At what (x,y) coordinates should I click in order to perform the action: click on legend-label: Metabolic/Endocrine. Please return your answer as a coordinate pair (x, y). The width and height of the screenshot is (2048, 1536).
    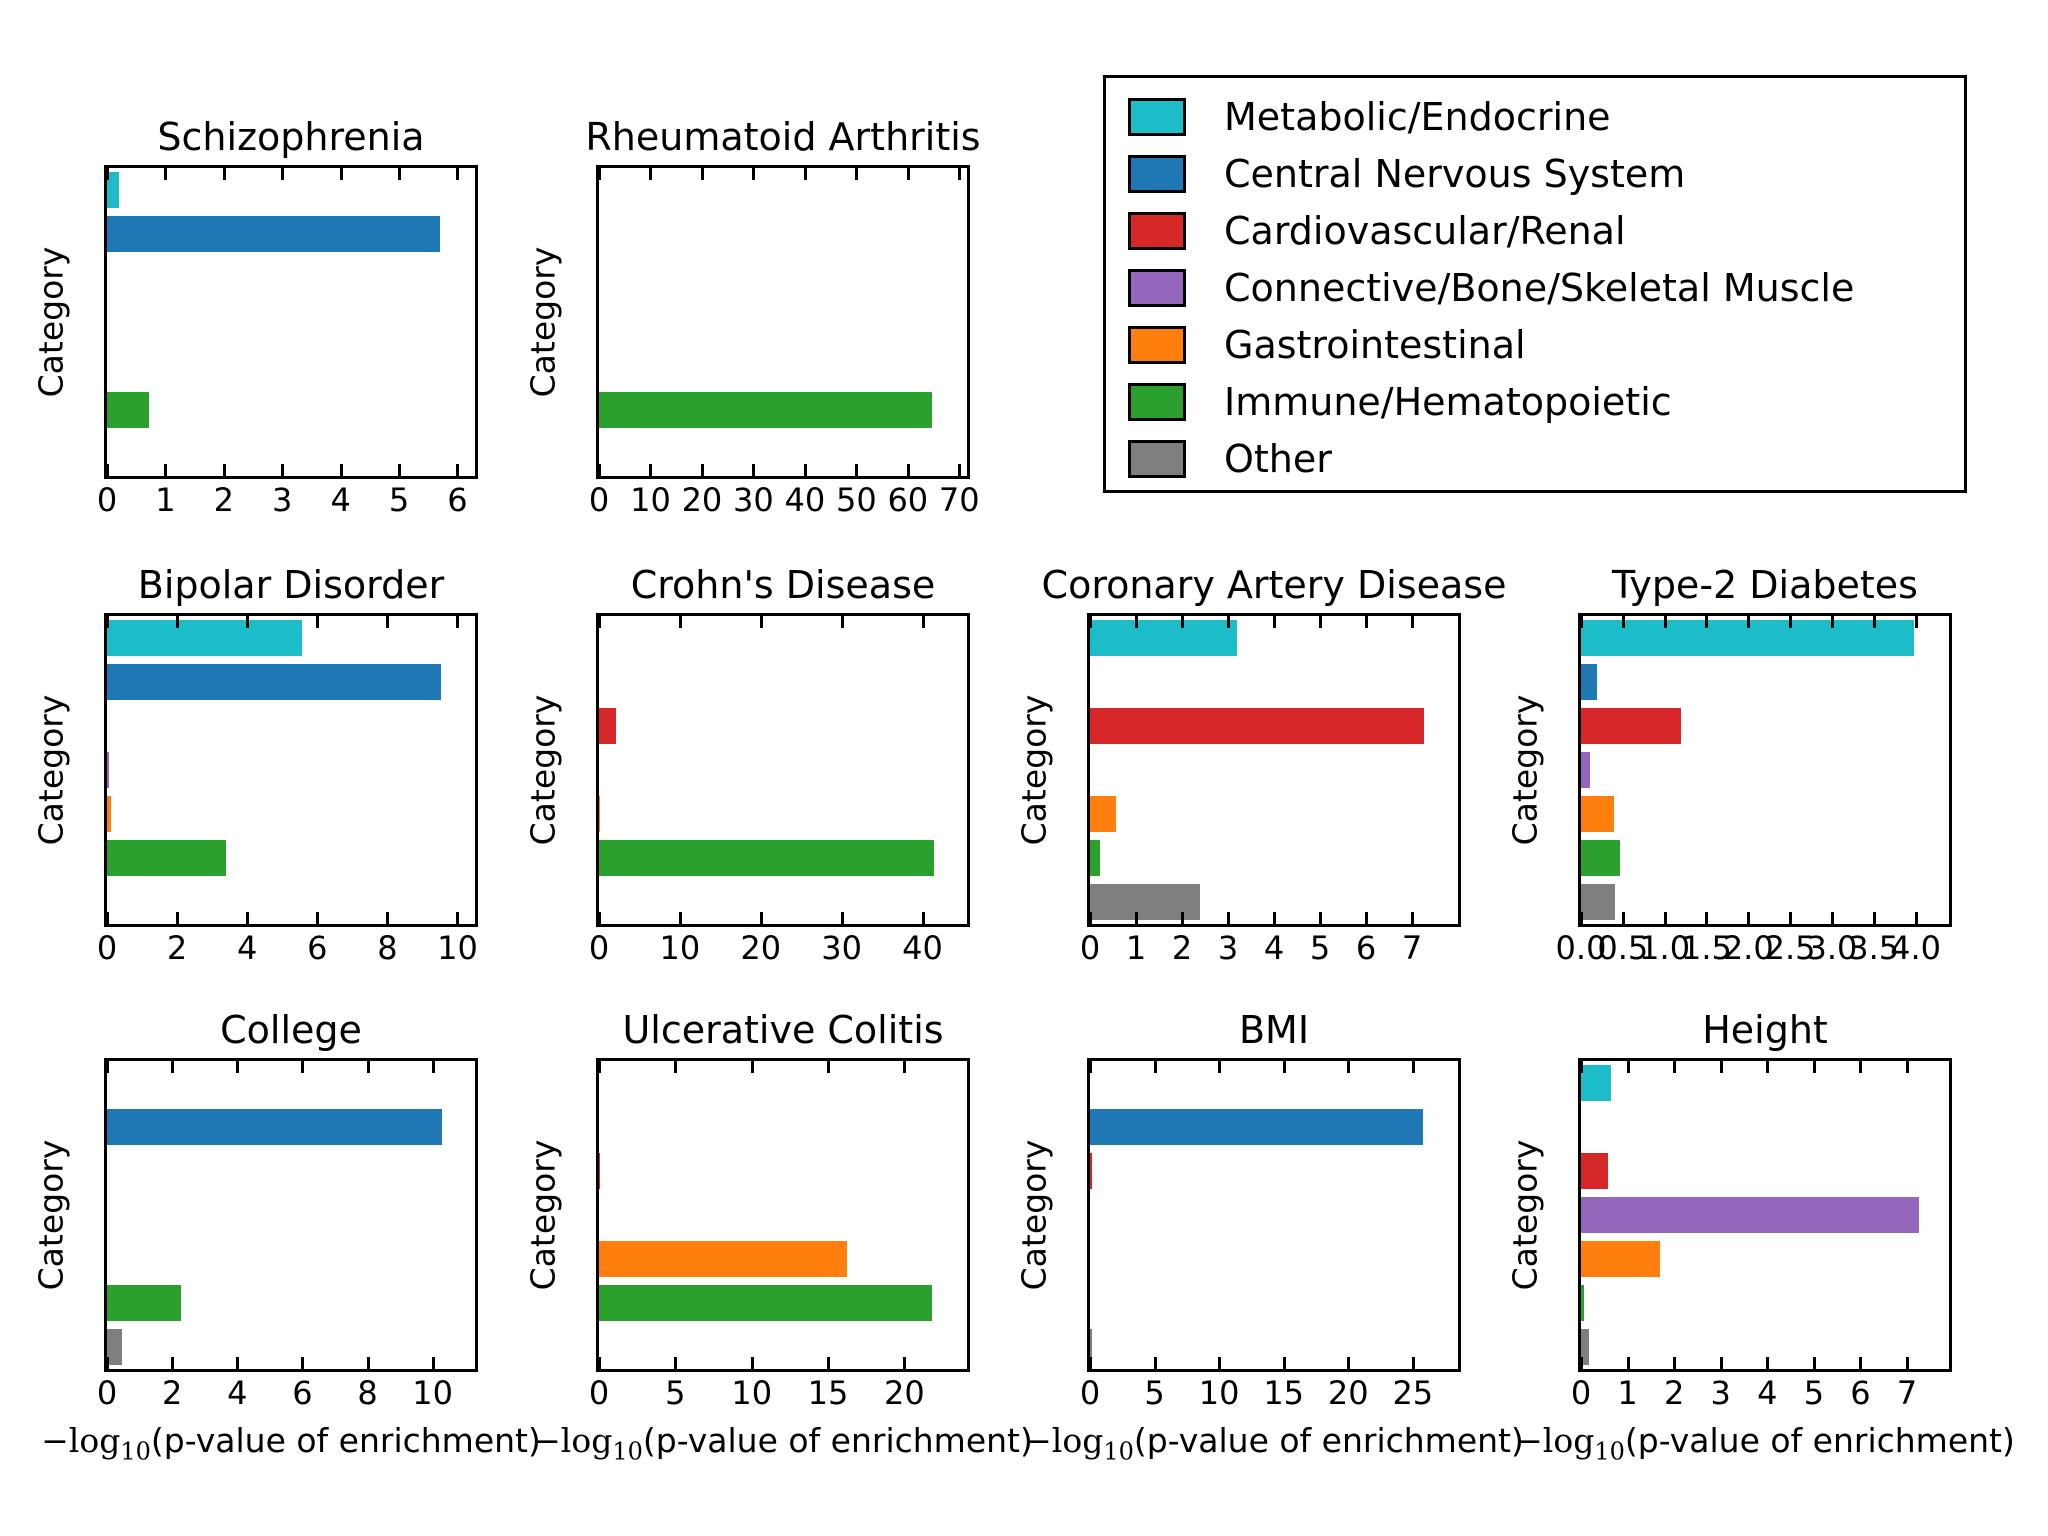
    Looking at the image, I should click on (1417, 116).